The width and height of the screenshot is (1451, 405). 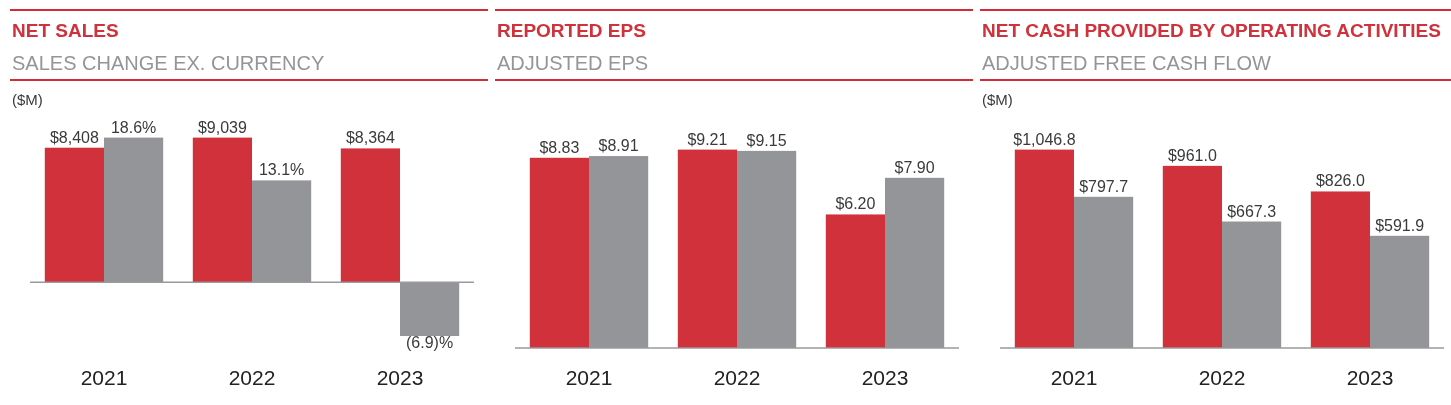 I want to click on text: REPORTED EPS, so click(x=571, y=30).